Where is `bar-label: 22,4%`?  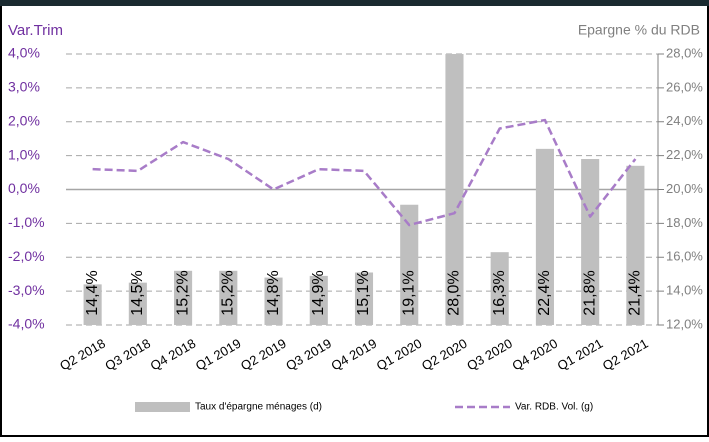
bar-label: 22,4% is located at coordinates (544, 292).